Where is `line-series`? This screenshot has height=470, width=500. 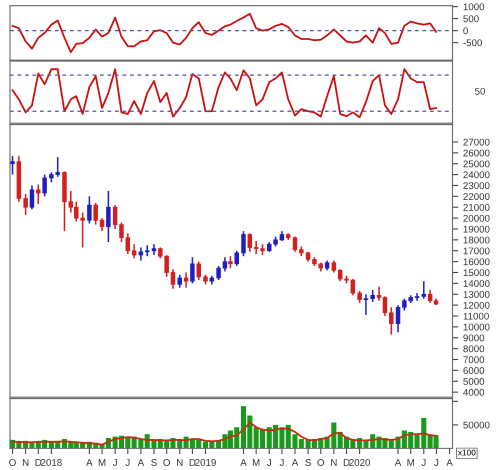 line-series is located at coordinates (224, 33).